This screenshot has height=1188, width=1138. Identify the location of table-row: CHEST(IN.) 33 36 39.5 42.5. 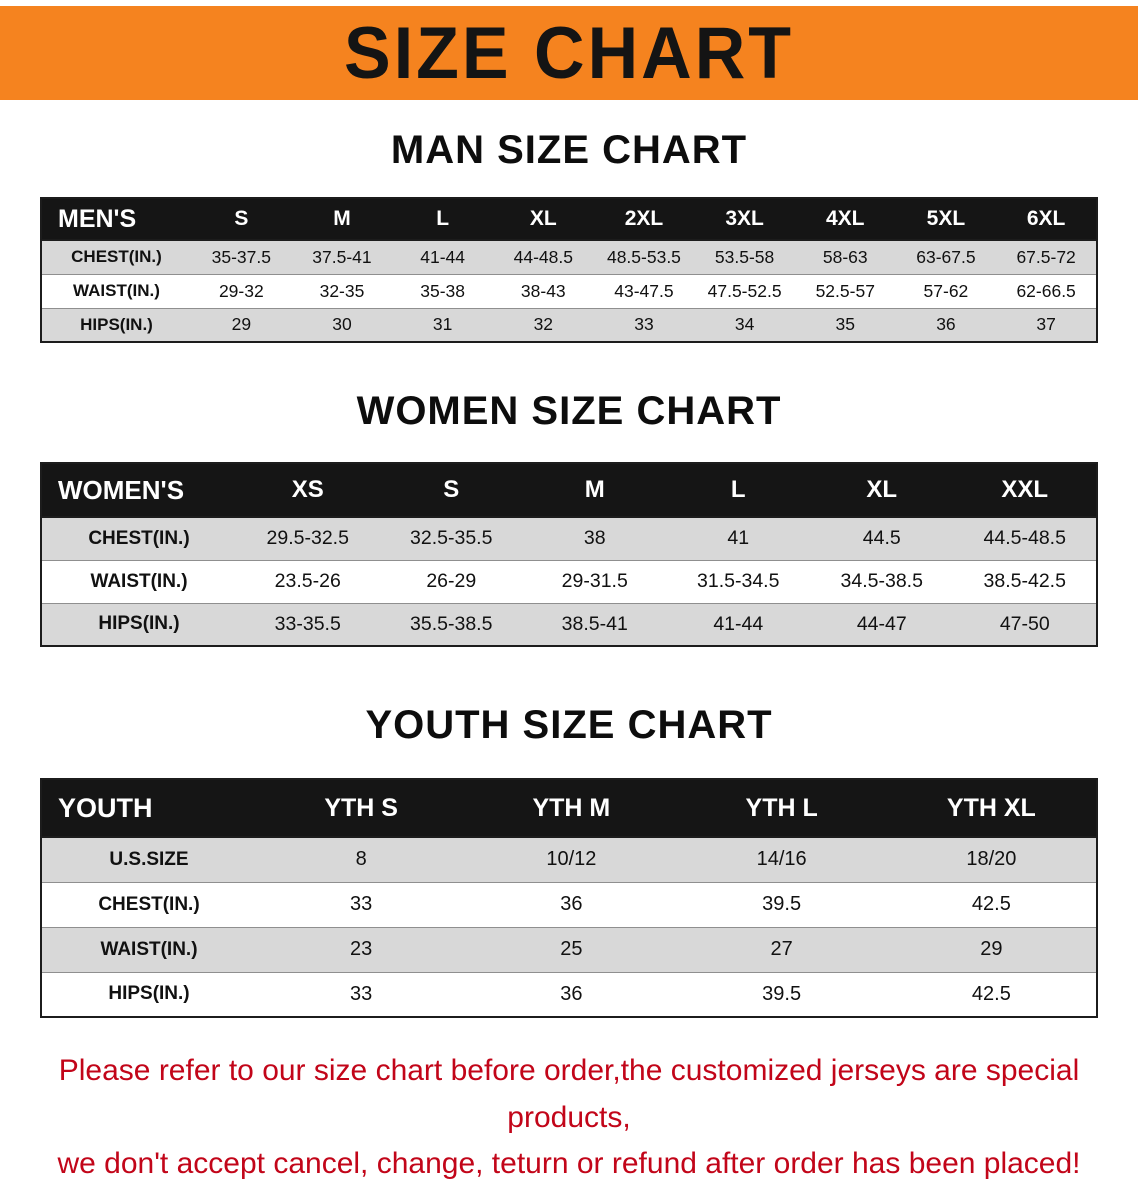
(569, 905).